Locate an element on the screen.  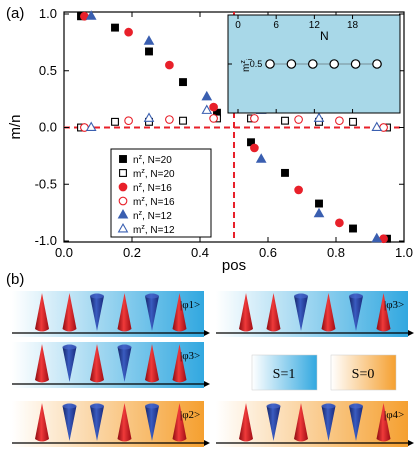
spin-state-box: |φ1> is located at coordinates (111, 314).